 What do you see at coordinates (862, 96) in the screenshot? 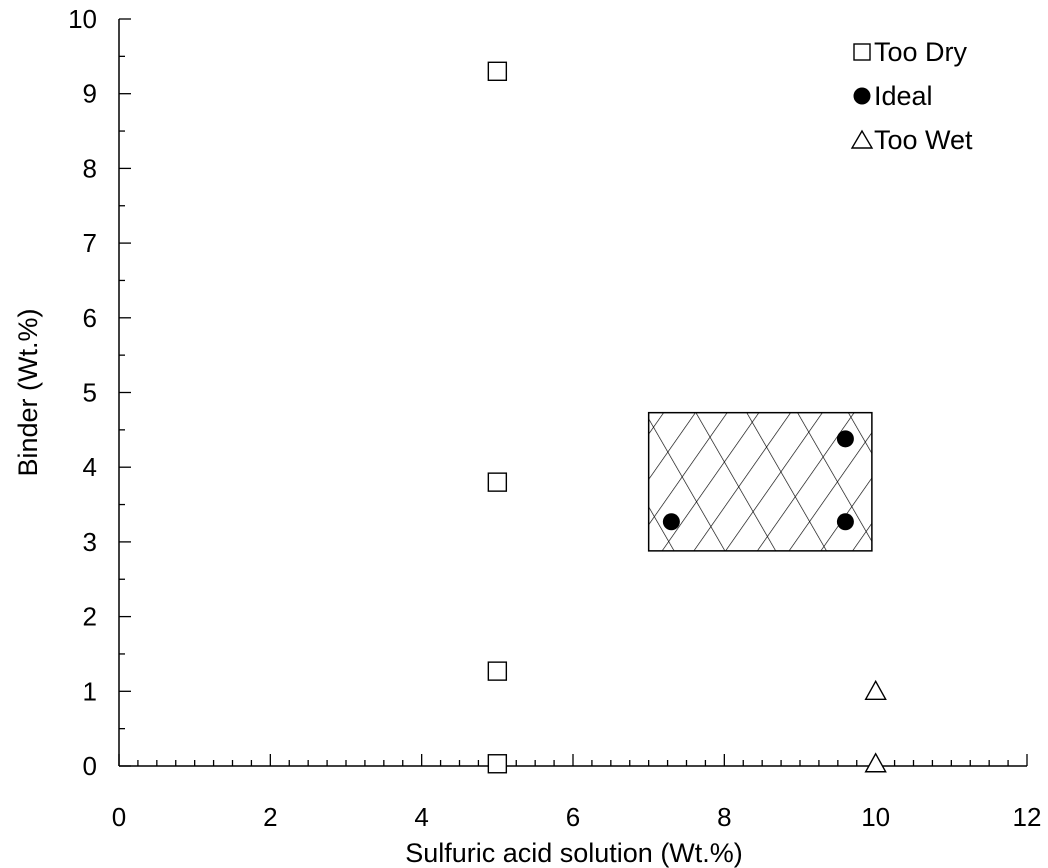
I see `legend-marker-ideal` at bounding box center [862, 96].